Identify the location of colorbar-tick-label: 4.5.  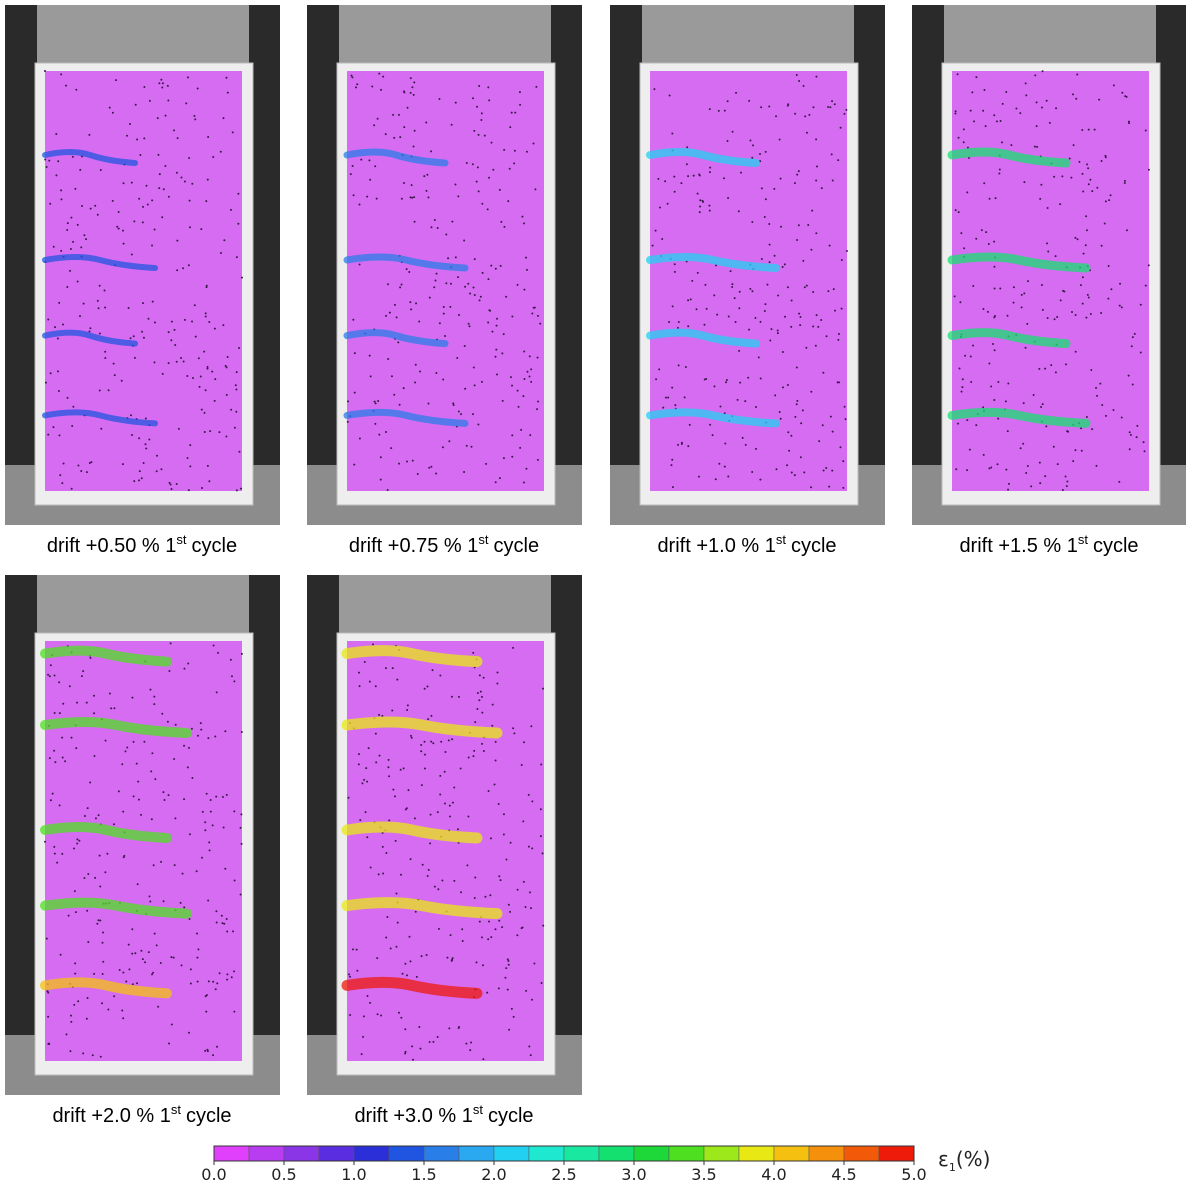
(843, 1174).